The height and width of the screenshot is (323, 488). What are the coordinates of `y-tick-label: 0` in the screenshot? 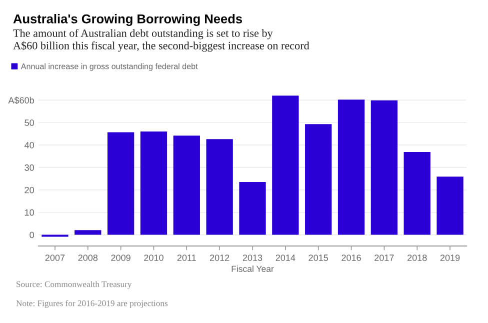 It's located at (32, 235).